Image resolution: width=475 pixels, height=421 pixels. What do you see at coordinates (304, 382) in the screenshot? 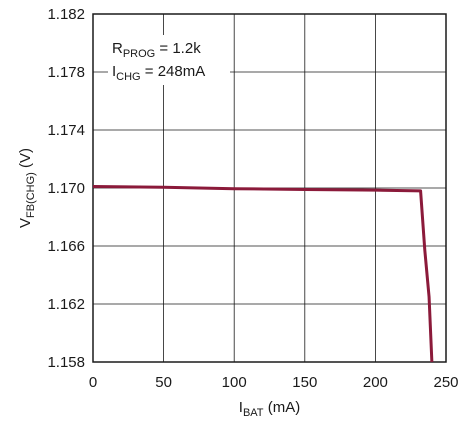
I see `x-tick-label: 150` at bounding box center [304, 382].